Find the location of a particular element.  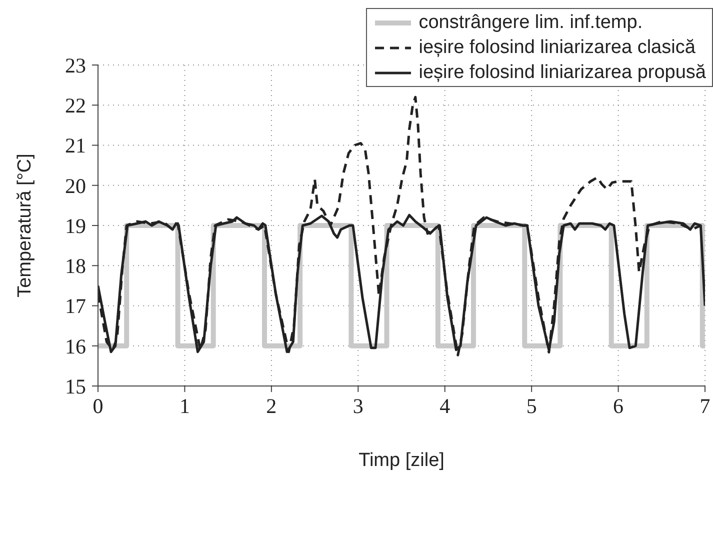

y-tick-label: 17 is located at coordinates (75, 306).